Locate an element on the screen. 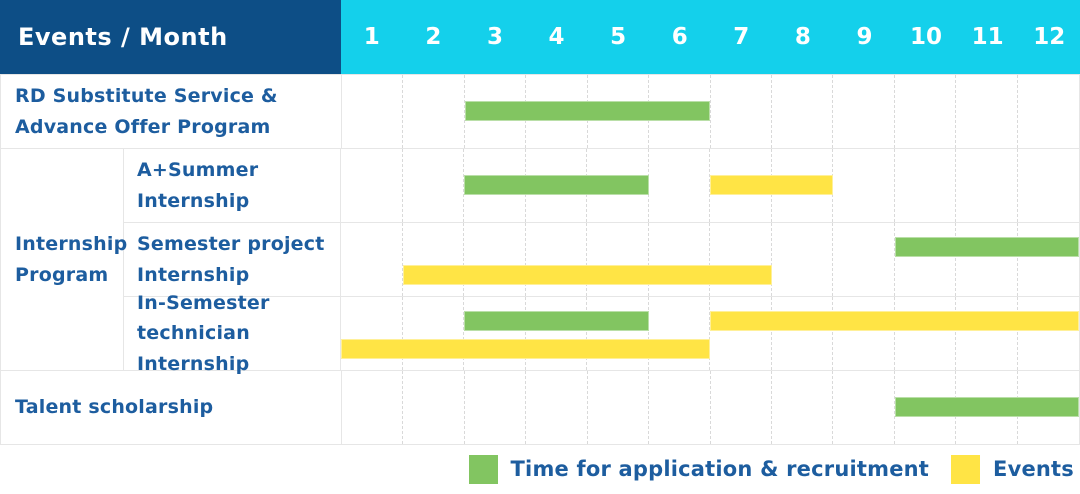  row-label-a-plus-summer: A+Summer Internship is located at coordinates (198, 185).